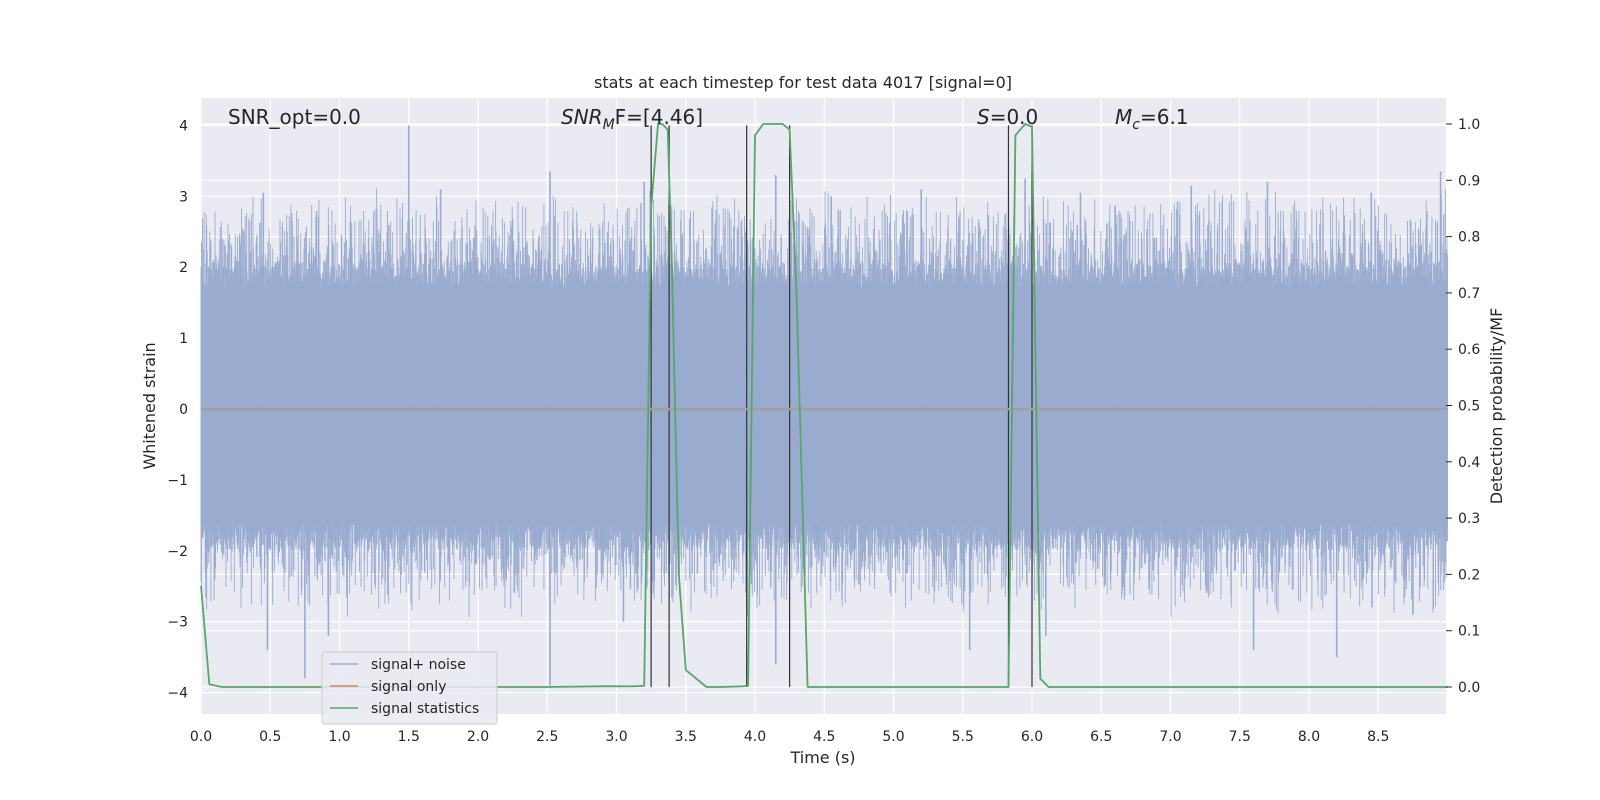 The width and height of the screenshot is (1600, 800). Describe the element at coordinates (1378, 737) in the screenshot. I see `x-tick-label-17: 8.5` at that location.